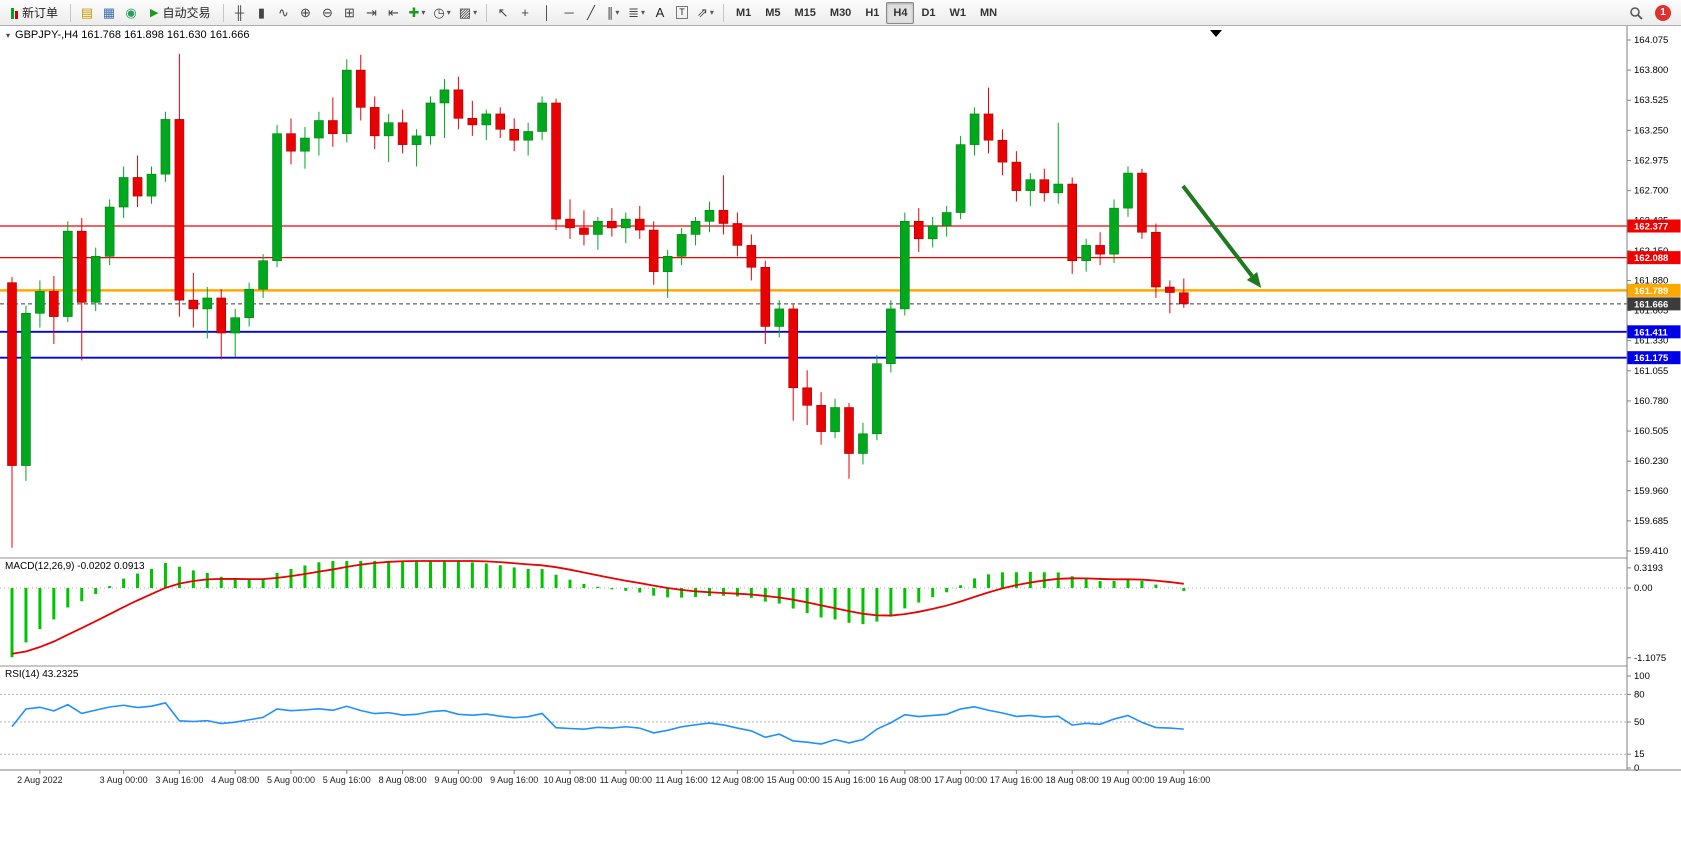 This screenshot has height=848, width=1681. Describe the element at coordinates (1651, 521) in the screenshot. I see `price-tick-label: 159.685` at that location.